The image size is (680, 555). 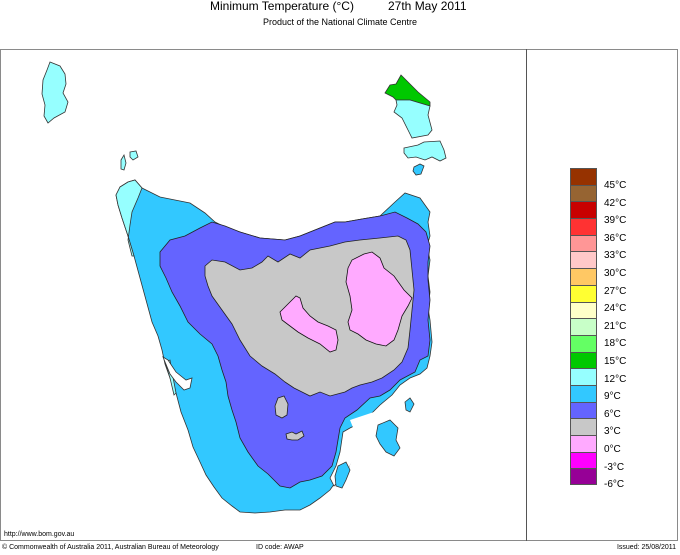 I want to click on legend-label: 9°C, so click(x=612, y=397).